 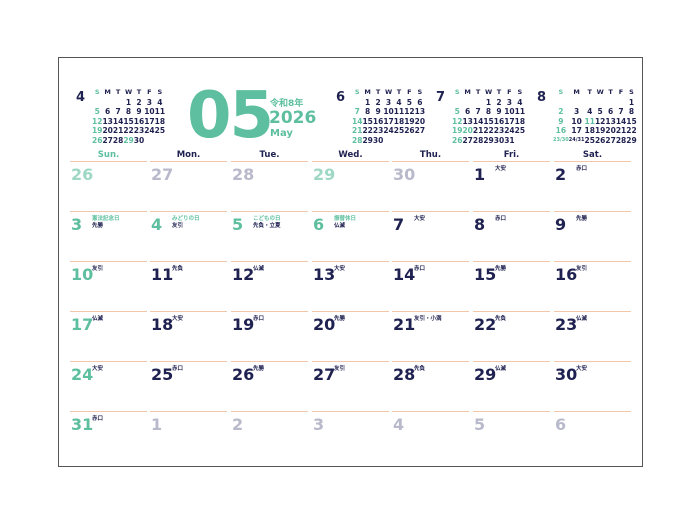 What do you see at coordinates (269, 286) in the screenshot?
I see `day-cell: 12 仏滅` at bounding box center [269, 286].